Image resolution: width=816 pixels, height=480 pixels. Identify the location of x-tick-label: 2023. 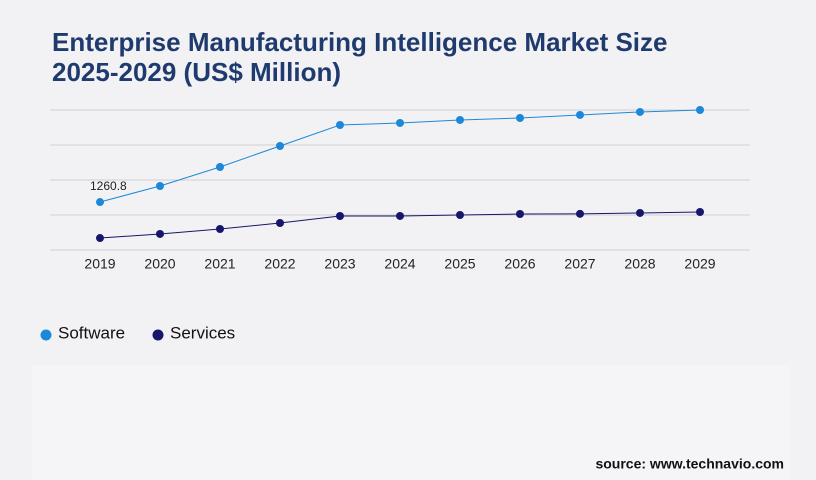
(339, 264).